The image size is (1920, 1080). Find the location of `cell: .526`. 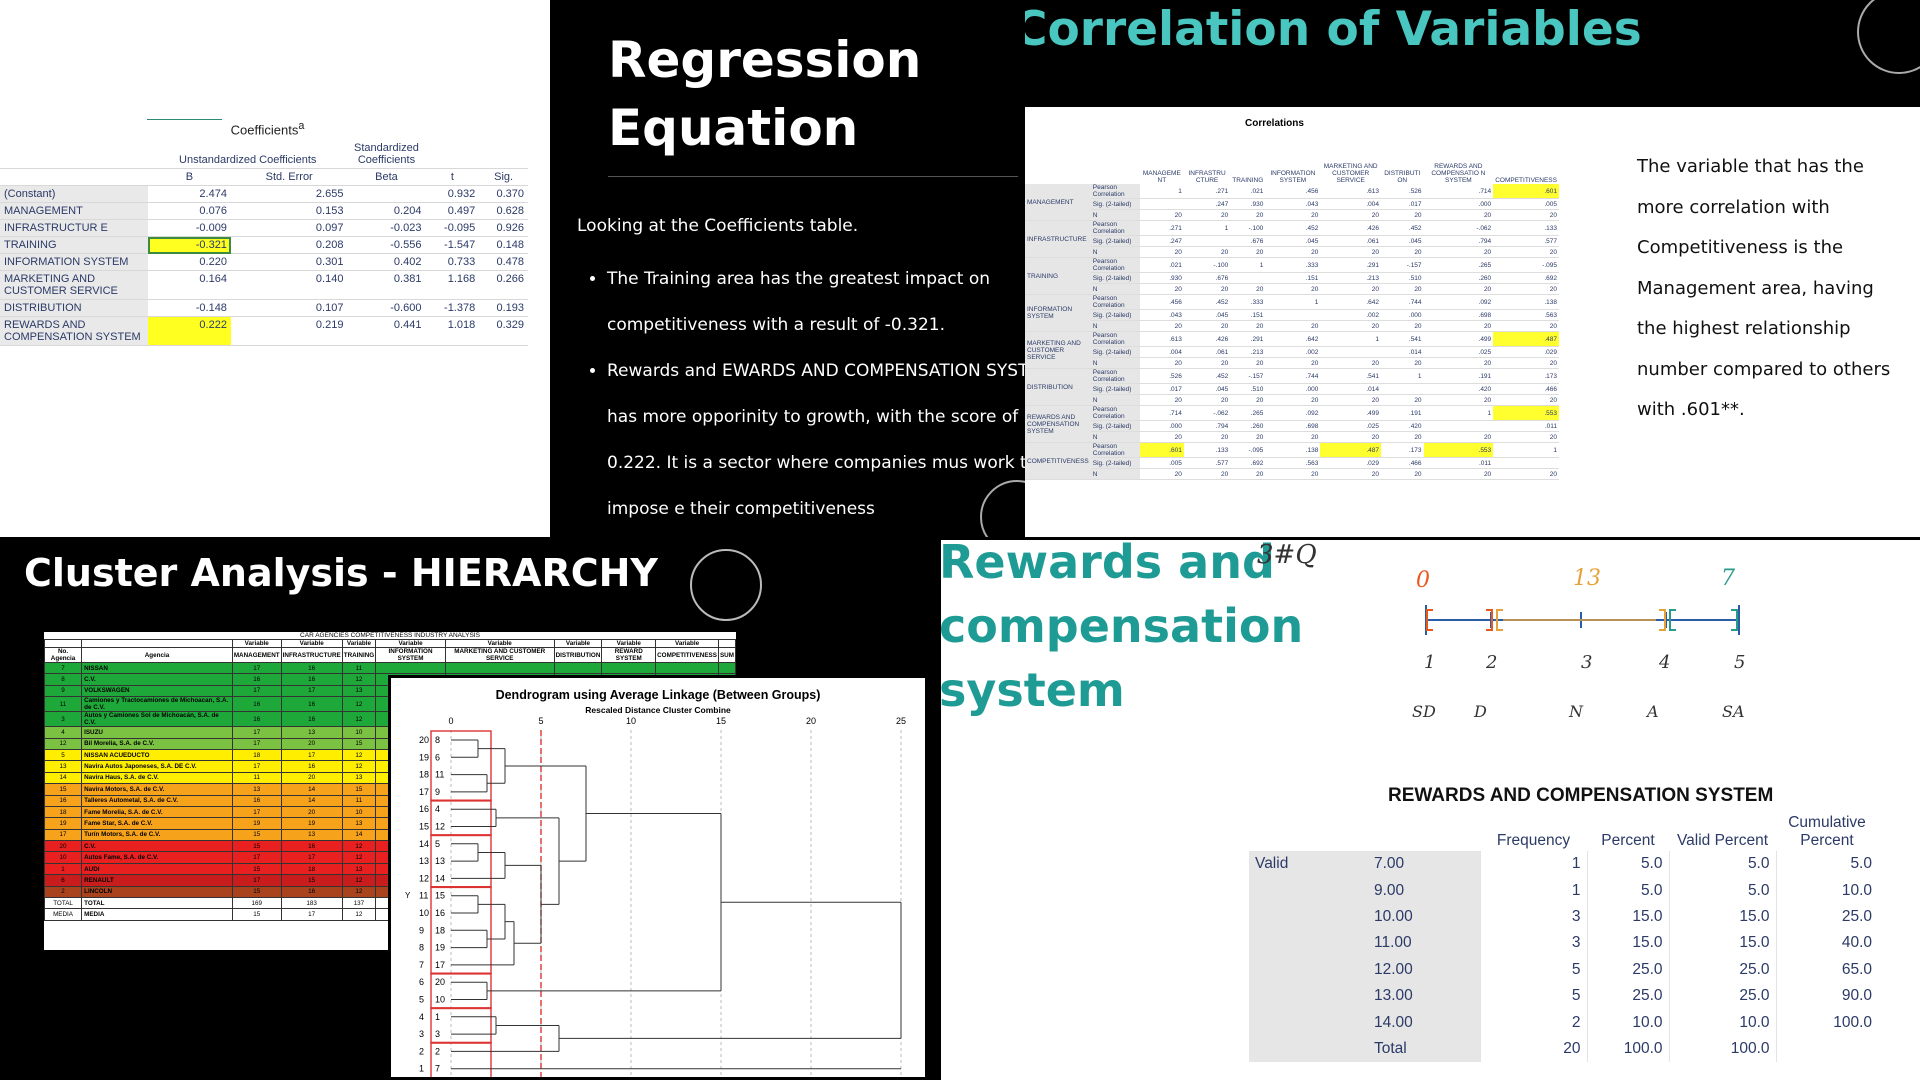

cell: .526 is located at coordinates (1161, 376).